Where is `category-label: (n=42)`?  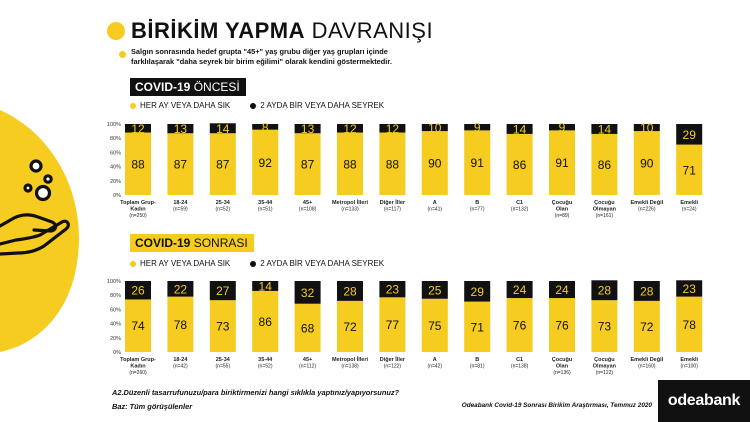 category-label: (n=42) is located at coordinates (180, 367).